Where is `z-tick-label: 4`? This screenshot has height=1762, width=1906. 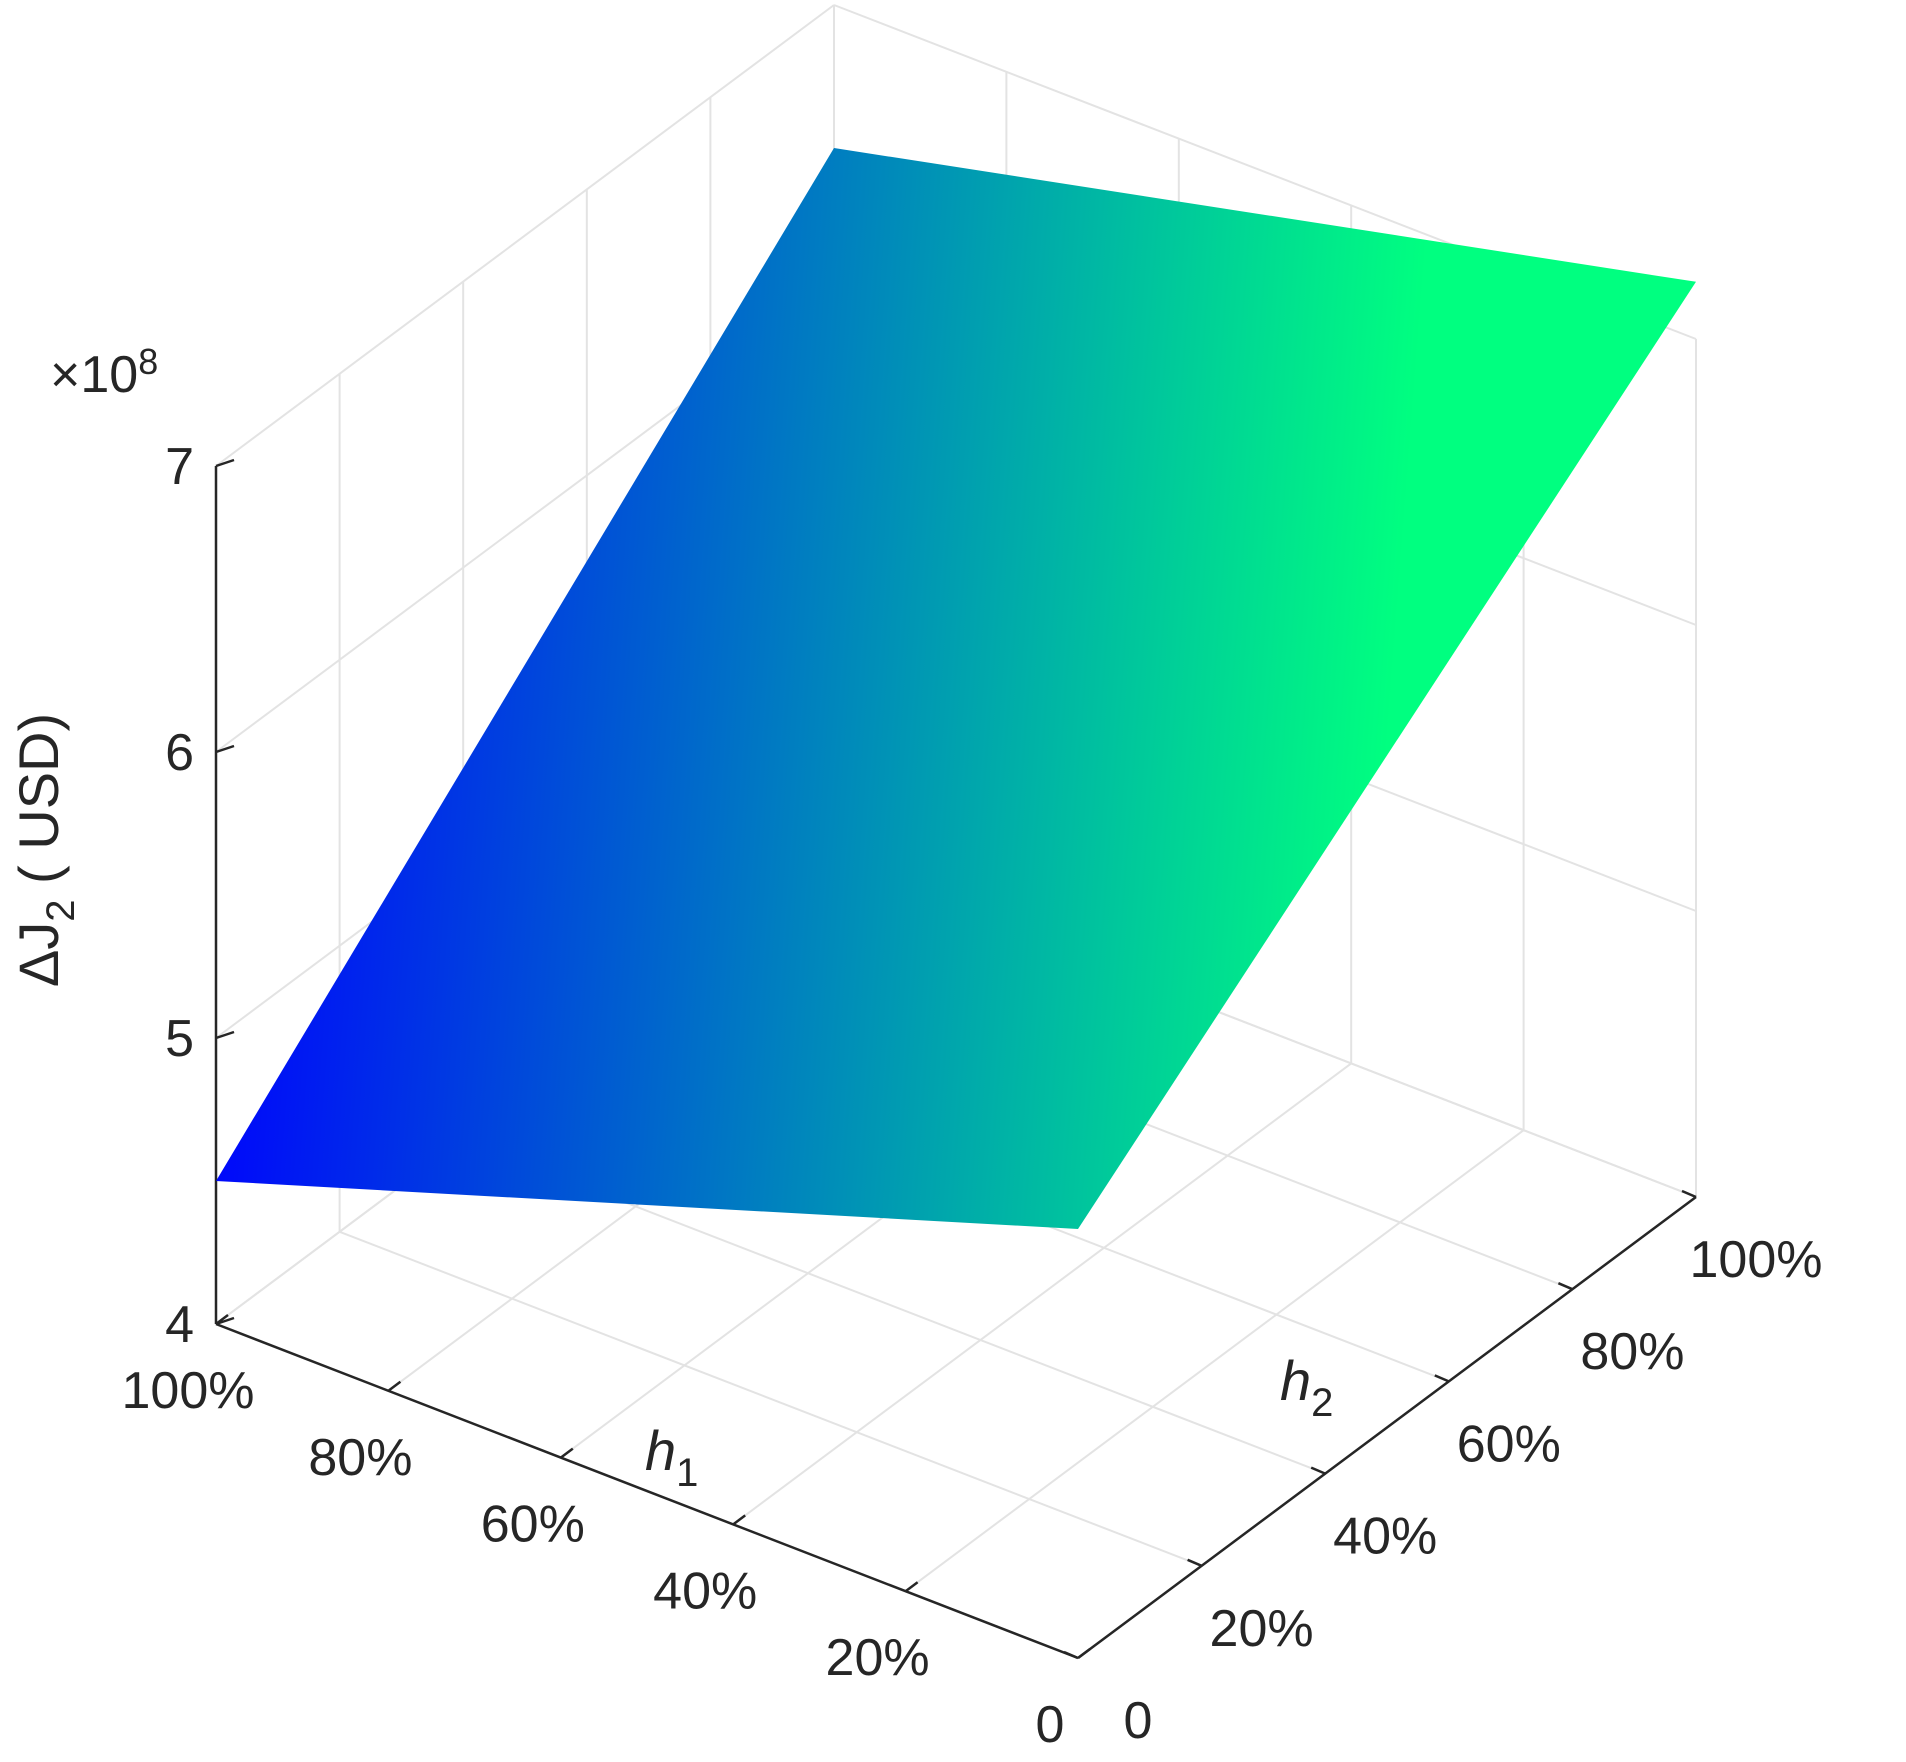 z-tick-label: 4 is located at coordinates (179, 1325).